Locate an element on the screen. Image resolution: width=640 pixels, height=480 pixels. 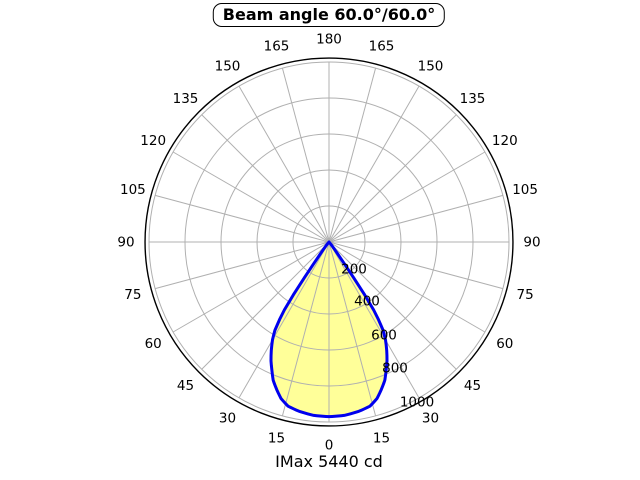
radial-tick-label: 400 is located at coordinates (367, 302).